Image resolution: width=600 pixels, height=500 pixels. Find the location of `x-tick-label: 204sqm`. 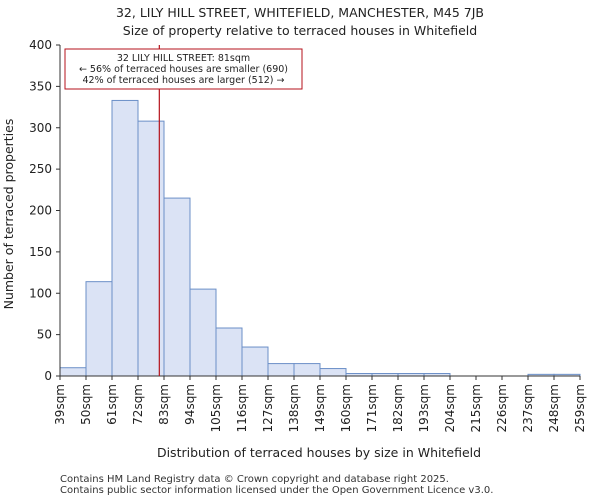

x-tick-label: 204sqm is located at coordinates (450, 408).